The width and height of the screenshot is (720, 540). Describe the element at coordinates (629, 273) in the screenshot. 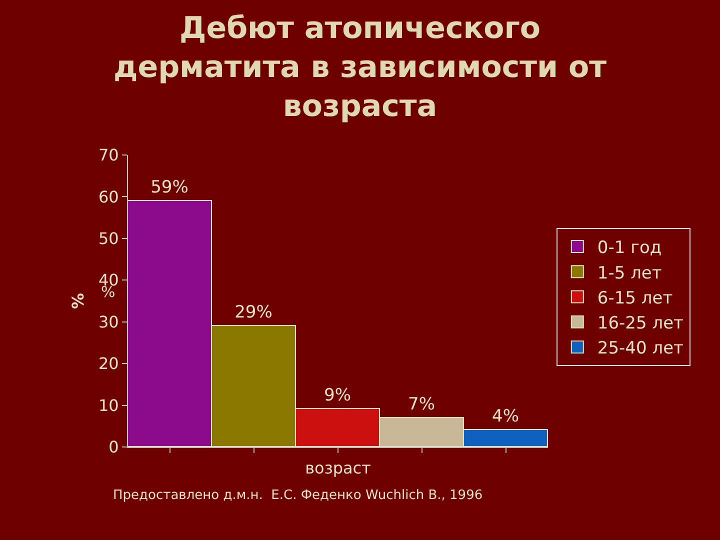

I see `legend-label: 1-5 лет` at that location.